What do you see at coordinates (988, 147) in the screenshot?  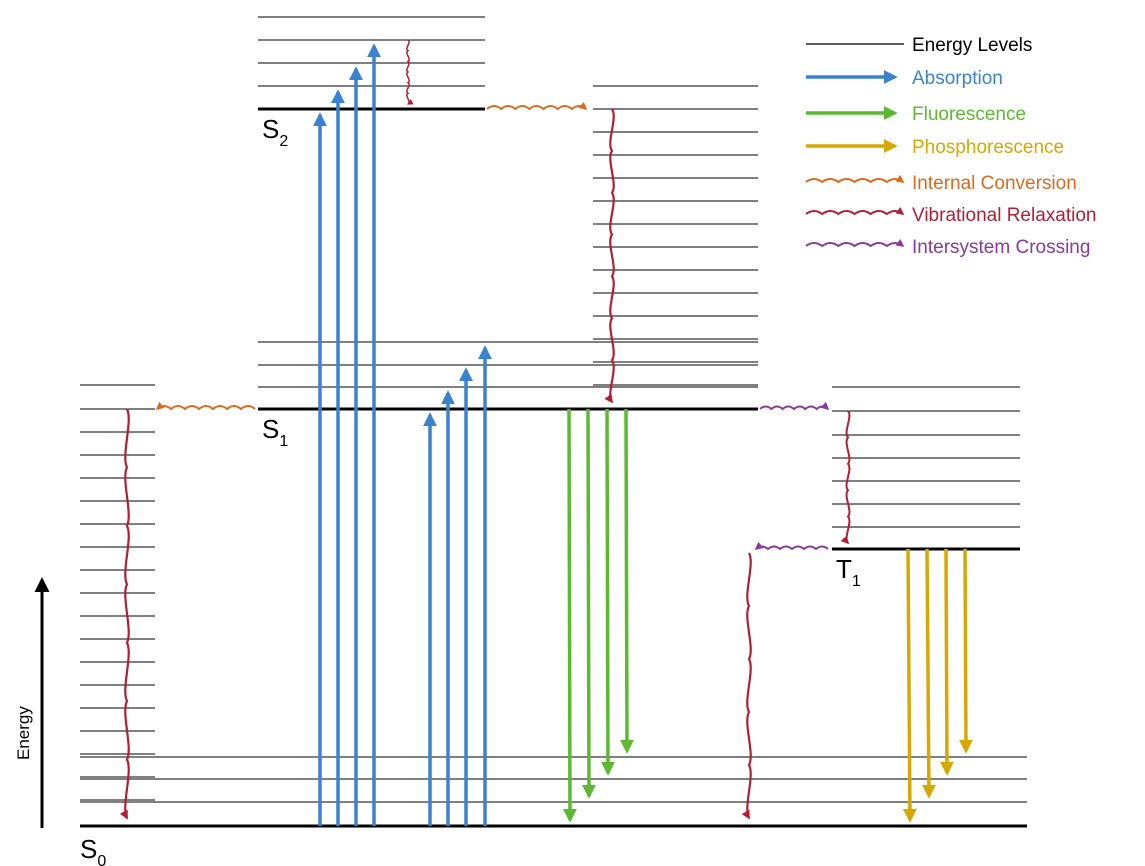 I see `legend-label-phosphorescence: Phosphorescence` at bounding box center [988, 147].